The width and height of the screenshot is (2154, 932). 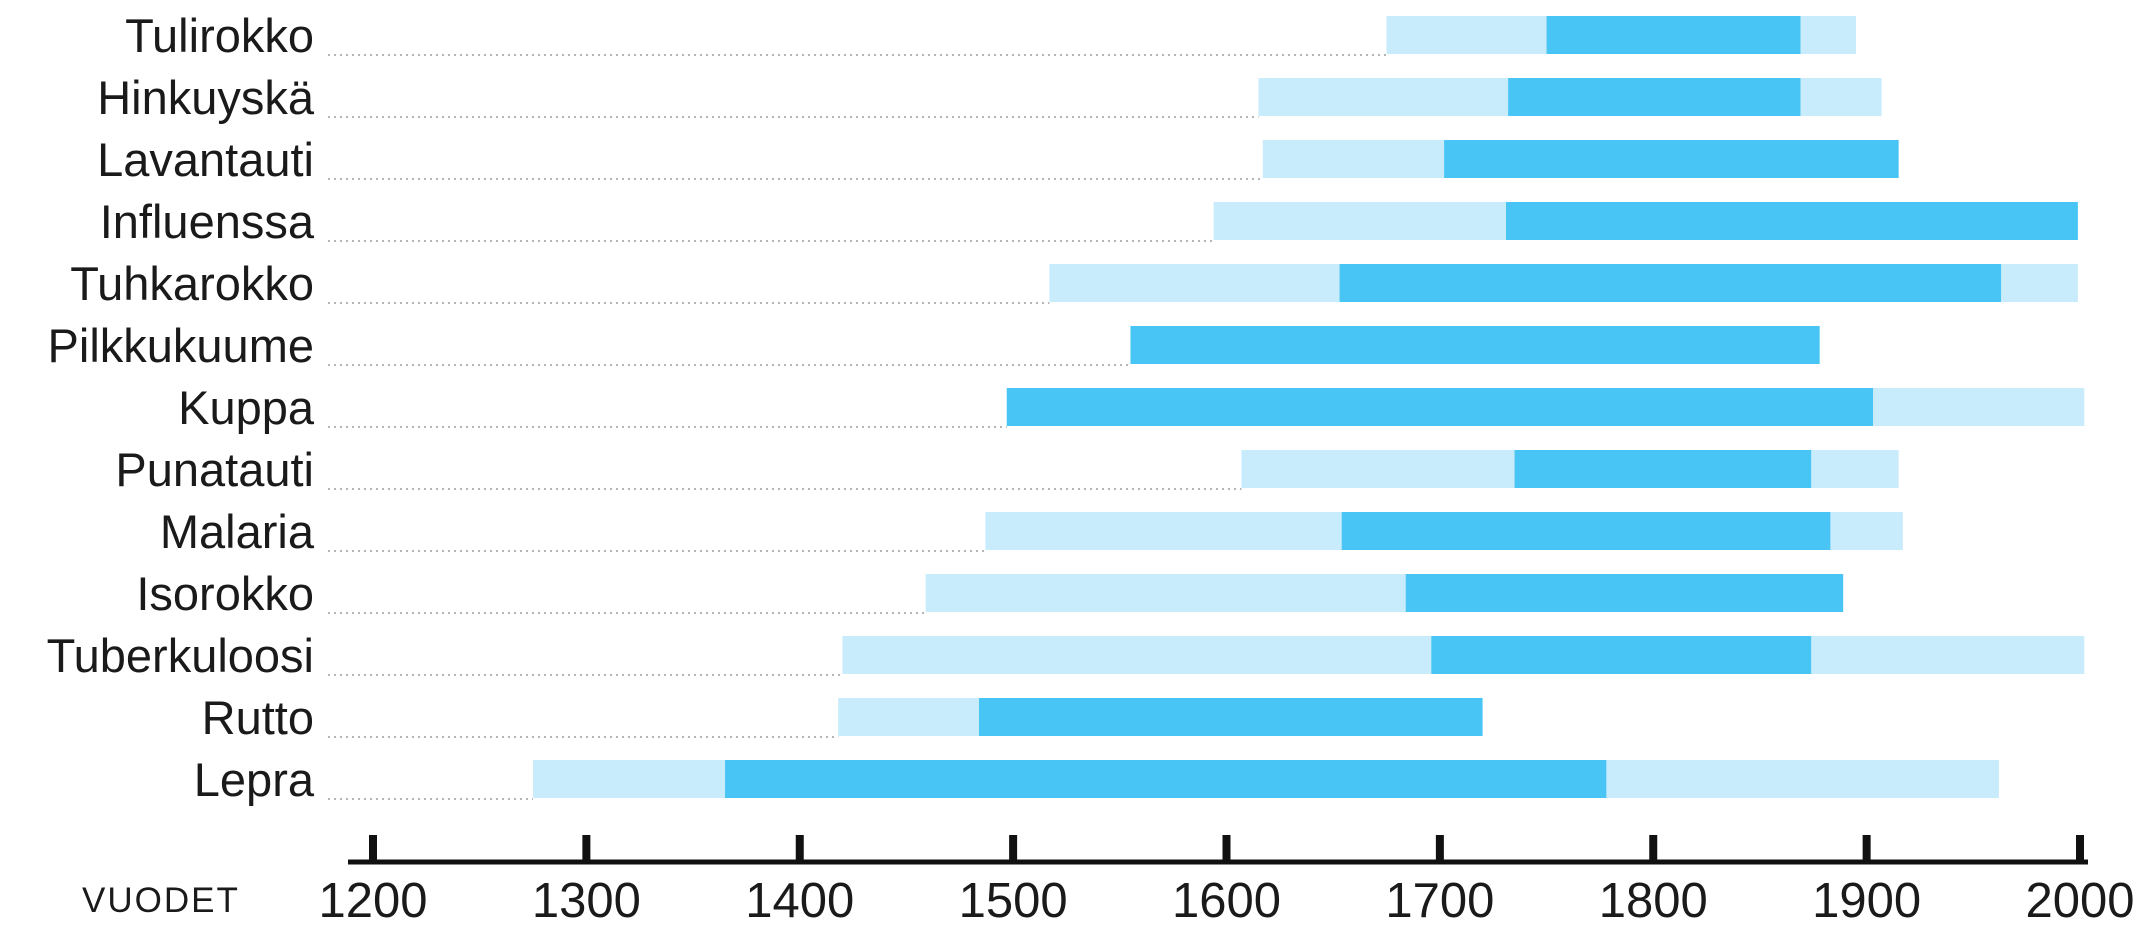 I want to click on x-axis-title: VUODET, so click(x=161, y=900).